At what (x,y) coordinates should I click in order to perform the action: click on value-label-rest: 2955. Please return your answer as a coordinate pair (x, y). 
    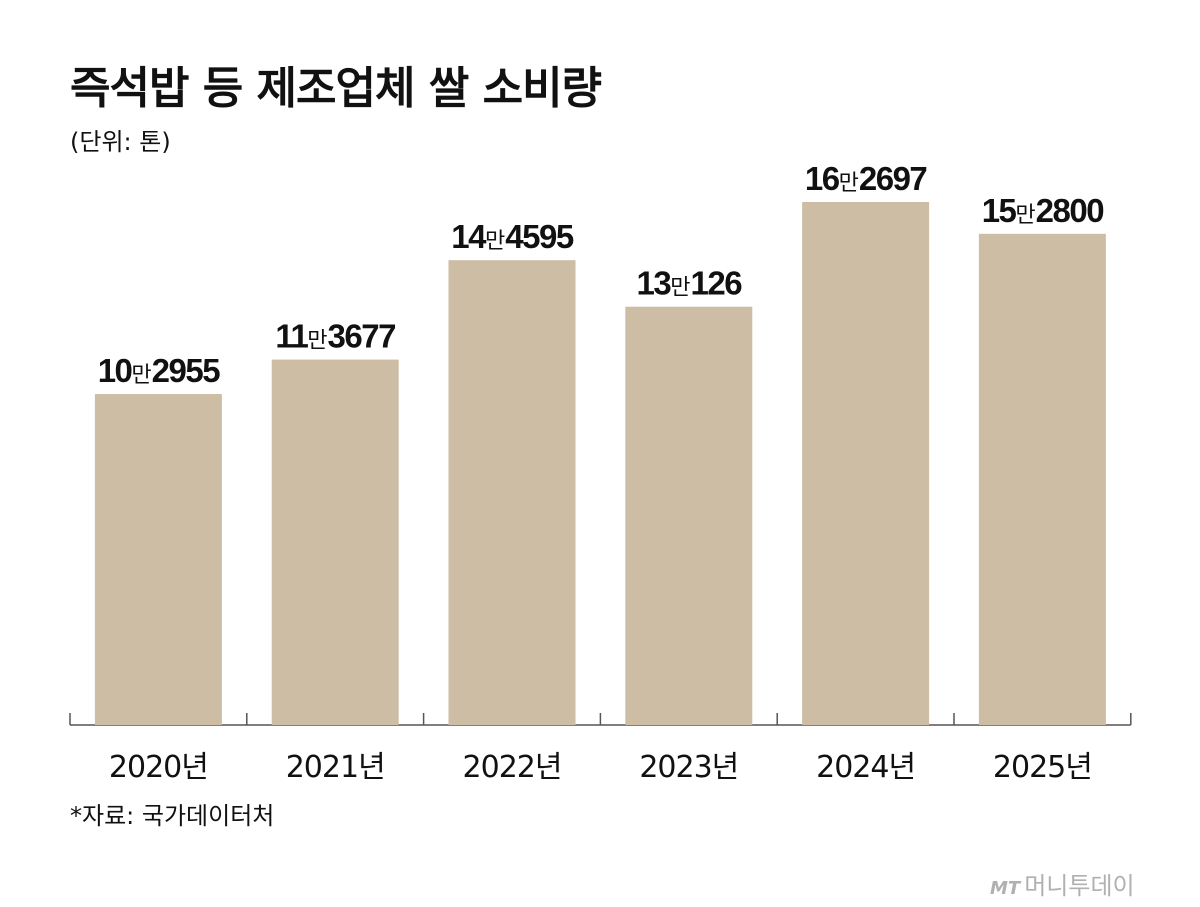
    Looking at the image, I should click on (186, 370).